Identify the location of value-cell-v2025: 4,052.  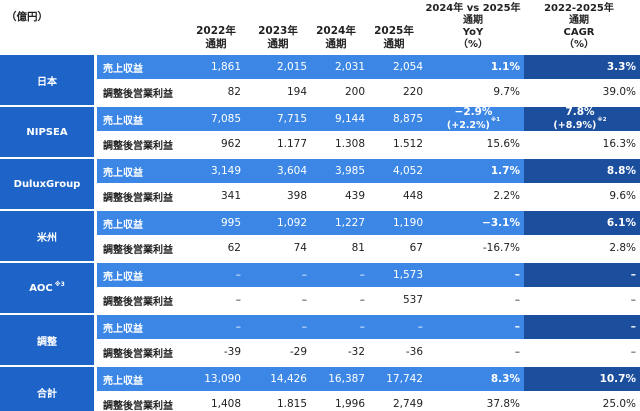
(407, 171).